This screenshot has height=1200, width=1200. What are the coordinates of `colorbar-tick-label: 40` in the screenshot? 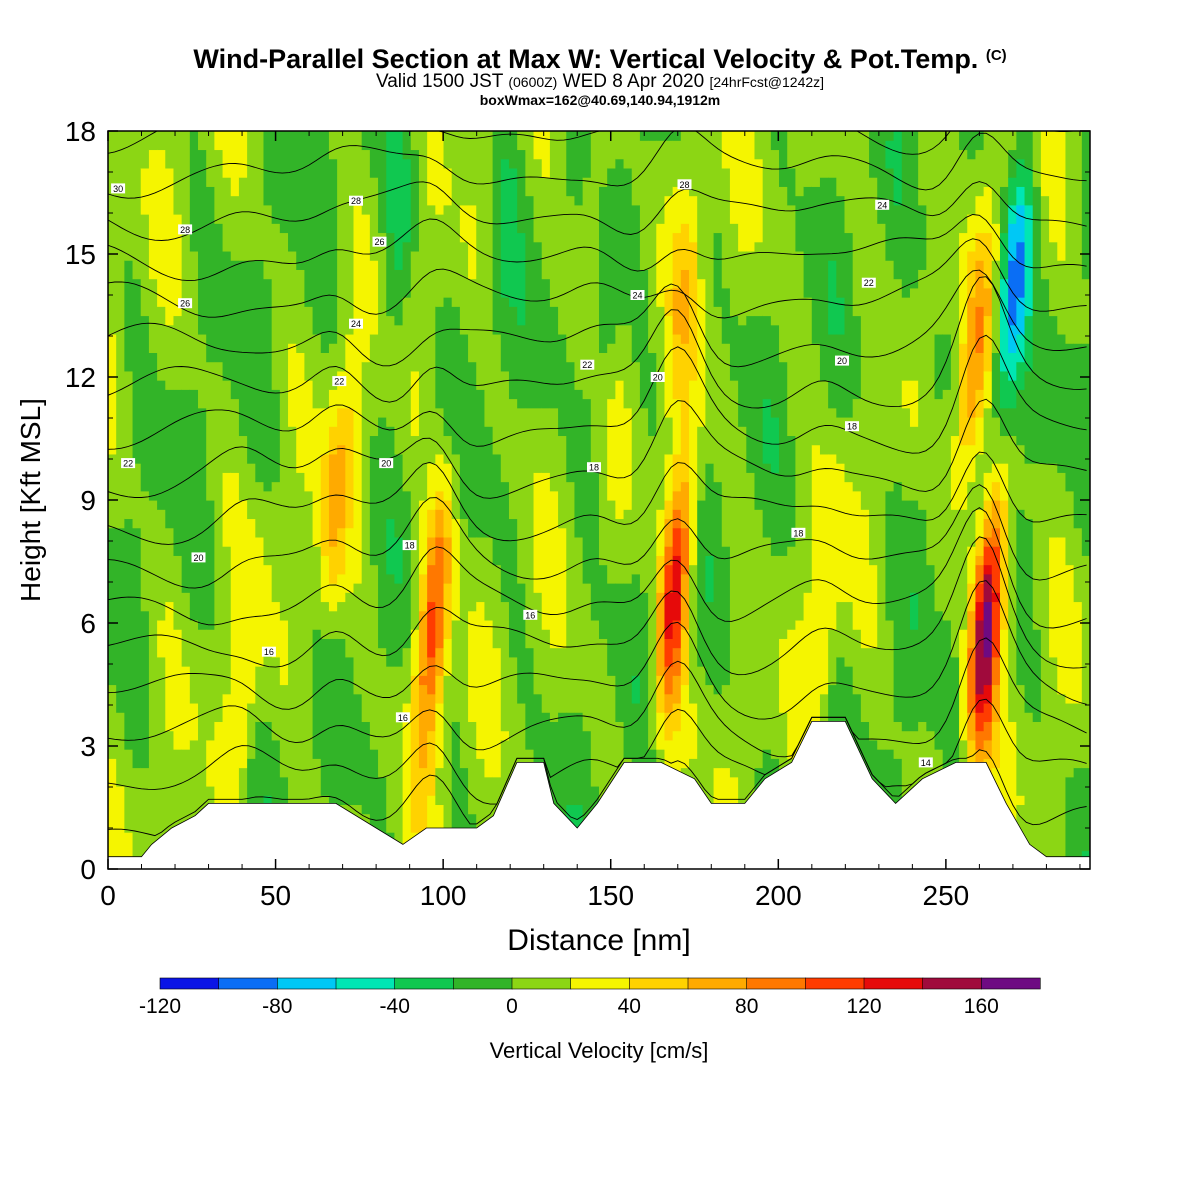 It's located at (629, 1006).